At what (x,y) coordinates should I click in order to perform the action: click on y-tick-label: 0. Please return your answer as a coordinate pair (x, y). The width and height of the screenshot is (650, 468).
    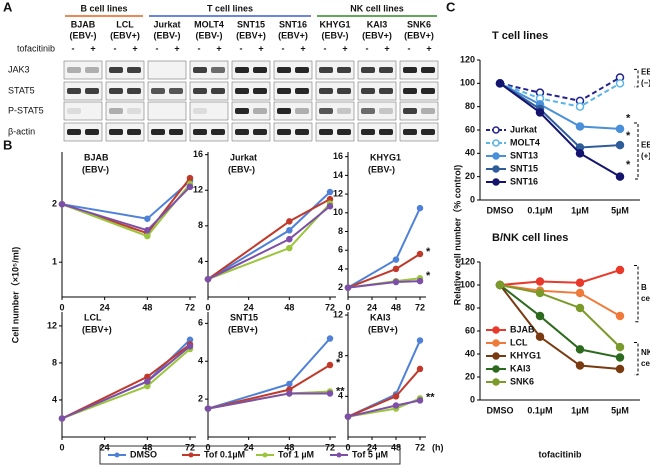
    Looking at the image, I should click on (472, 399).